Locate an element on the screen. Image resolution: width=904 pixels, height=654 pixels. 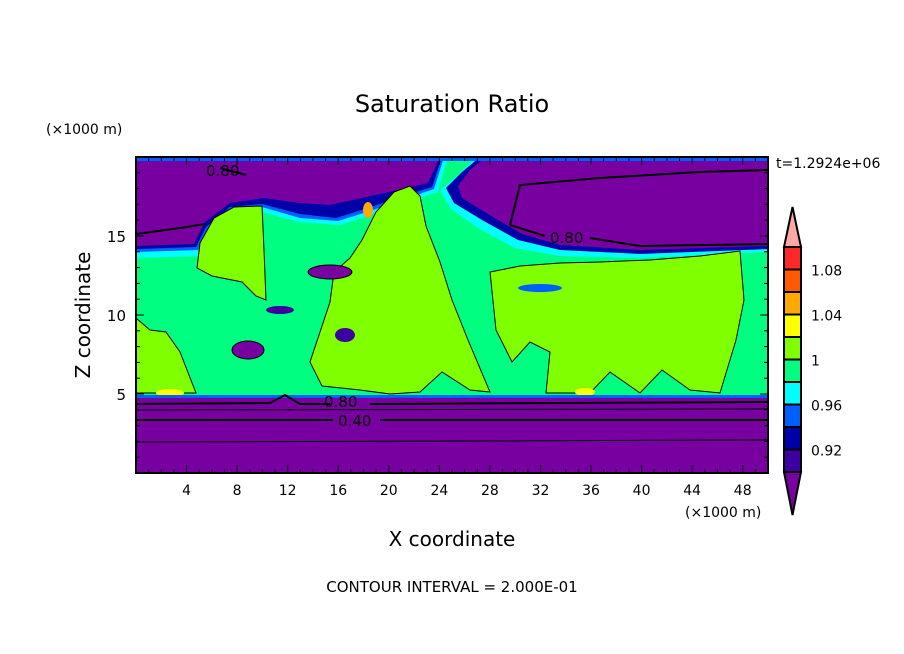
x-tick-label: 16 is located at coordinates (338, 491).